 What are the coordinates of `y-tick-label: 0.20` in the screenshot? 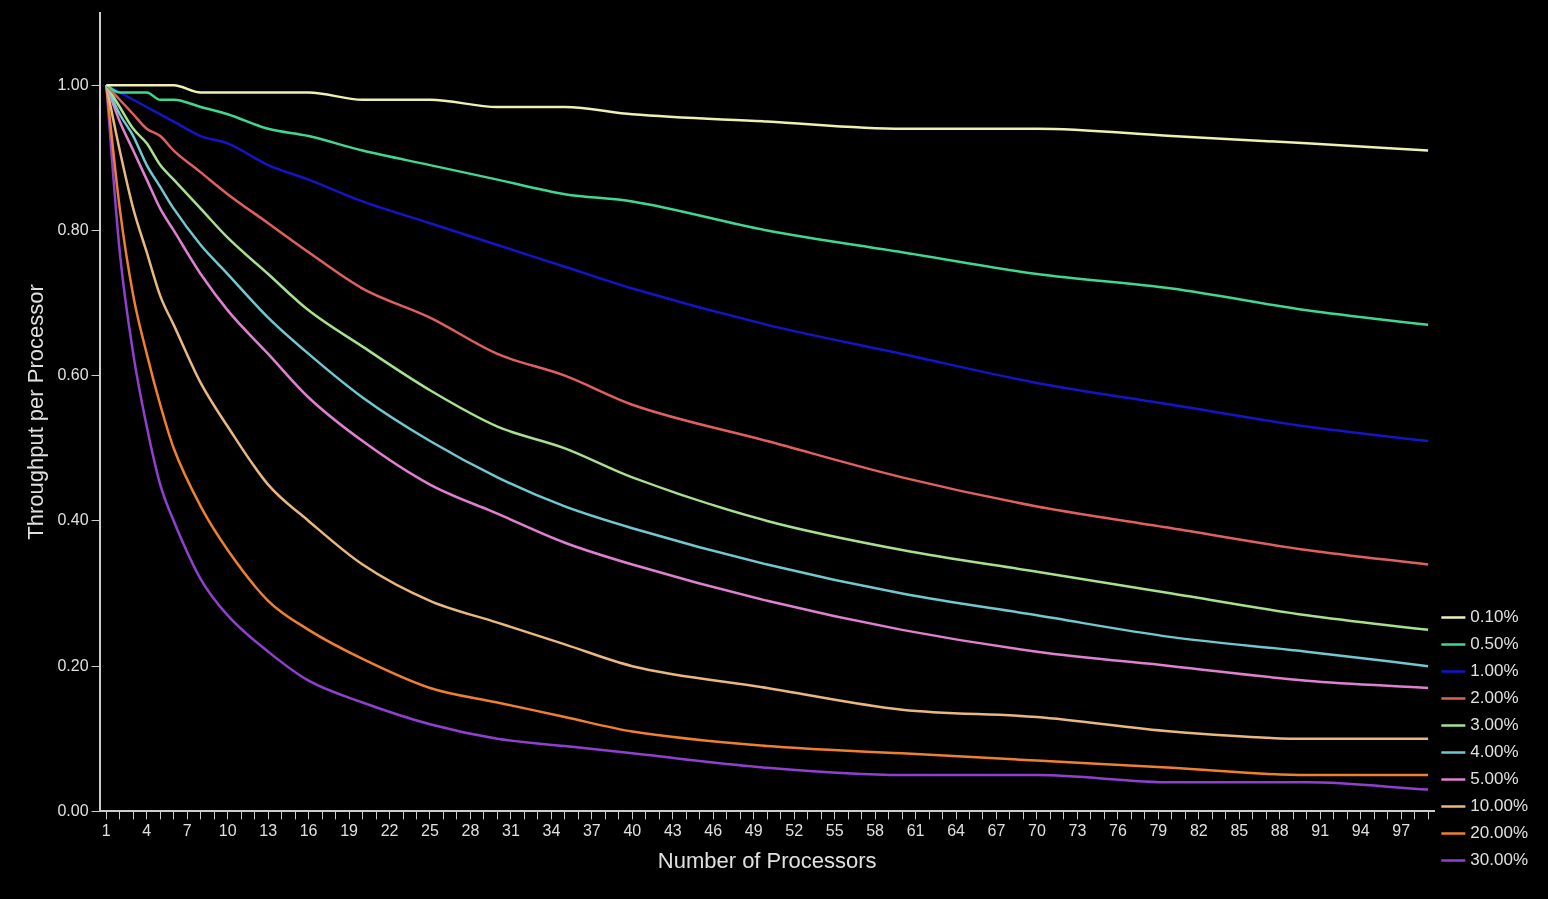 It's located at (73, 665).